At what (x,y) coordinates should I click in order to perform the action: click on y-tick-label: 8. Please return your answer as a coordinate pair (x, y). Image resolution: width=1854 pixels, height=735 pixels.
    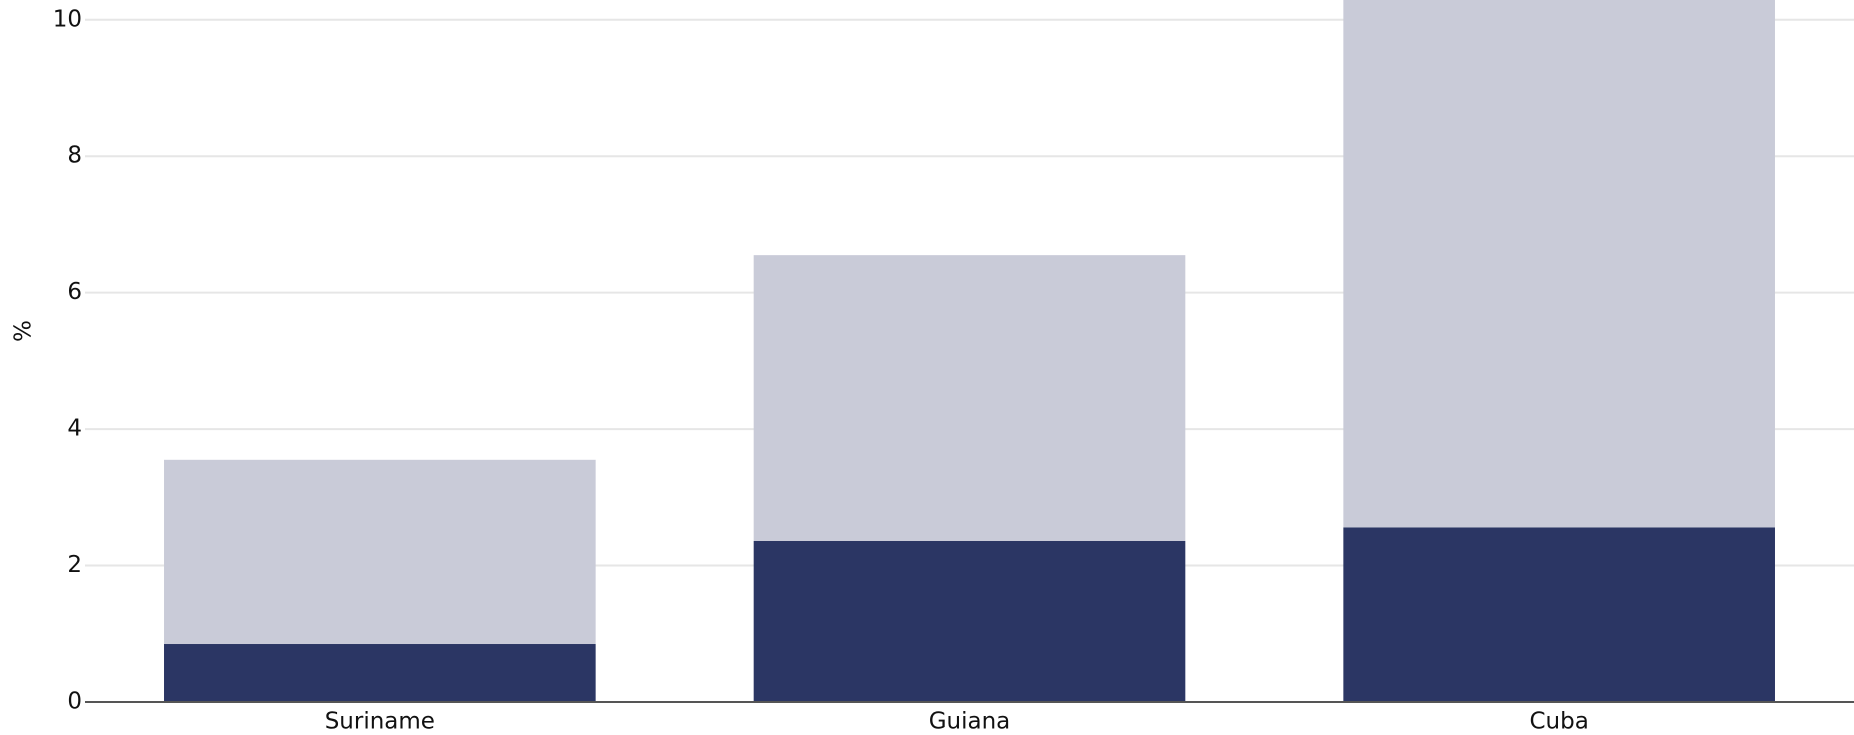
    Looking at the image, I should click on (74, 156).